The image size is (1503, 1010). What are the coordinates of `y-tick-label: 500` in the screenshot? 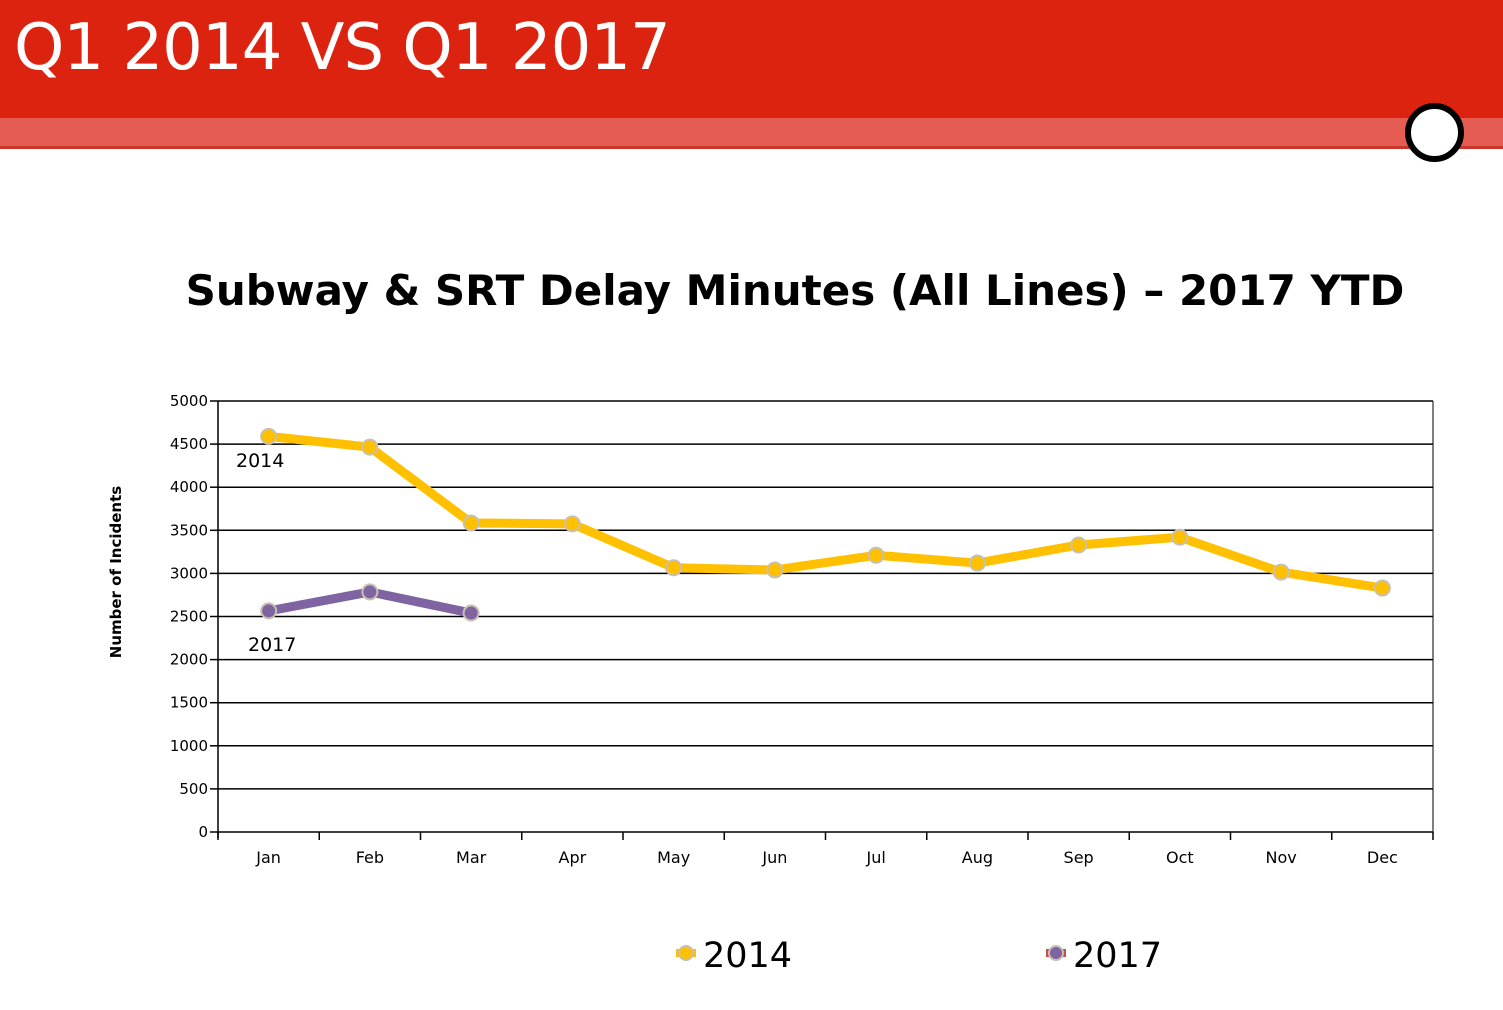 It's located at (193, 789).